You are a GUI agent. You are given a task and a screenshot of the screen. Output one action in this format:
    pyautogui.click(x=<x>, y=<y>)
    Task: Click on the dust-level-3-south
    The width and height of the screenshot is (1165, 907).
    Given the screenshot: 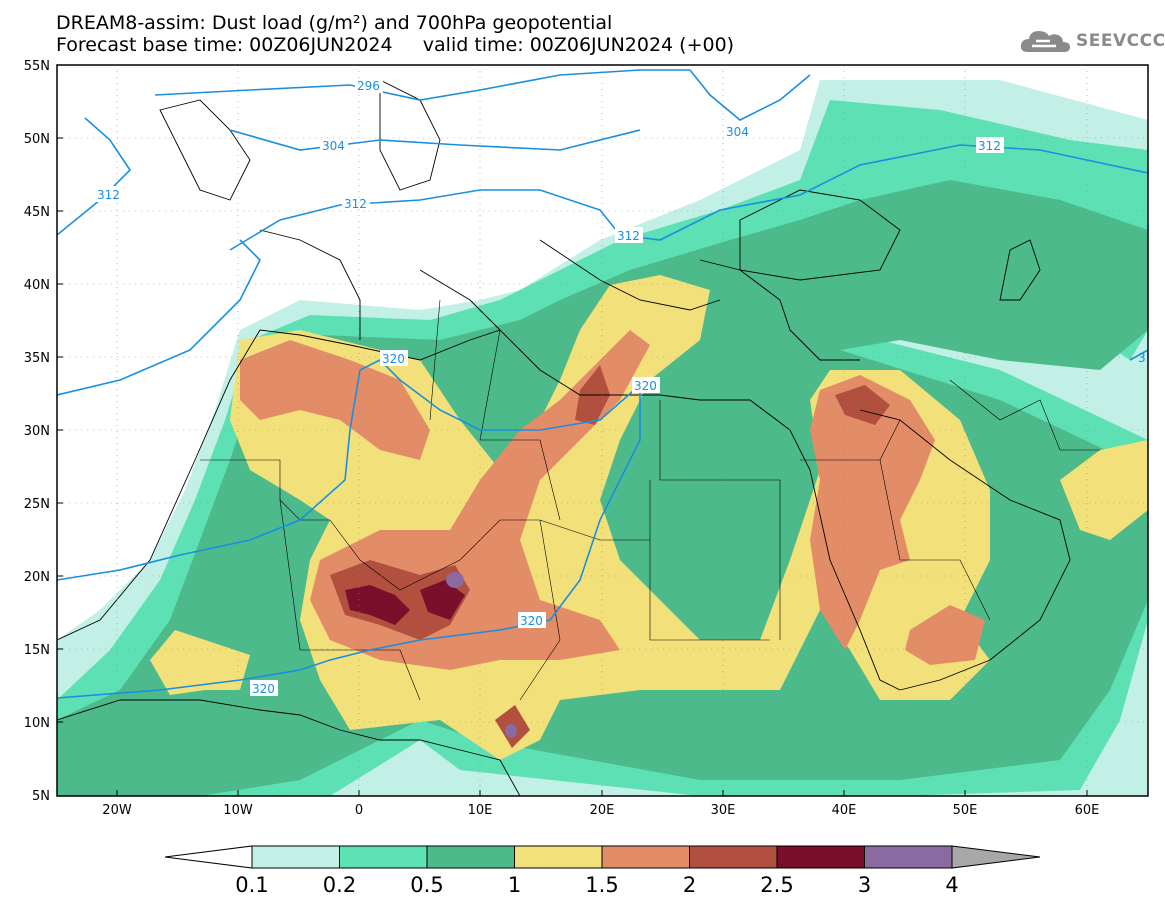 What is the action you would take?
    pyautogui.click(x=511, y=731)
    